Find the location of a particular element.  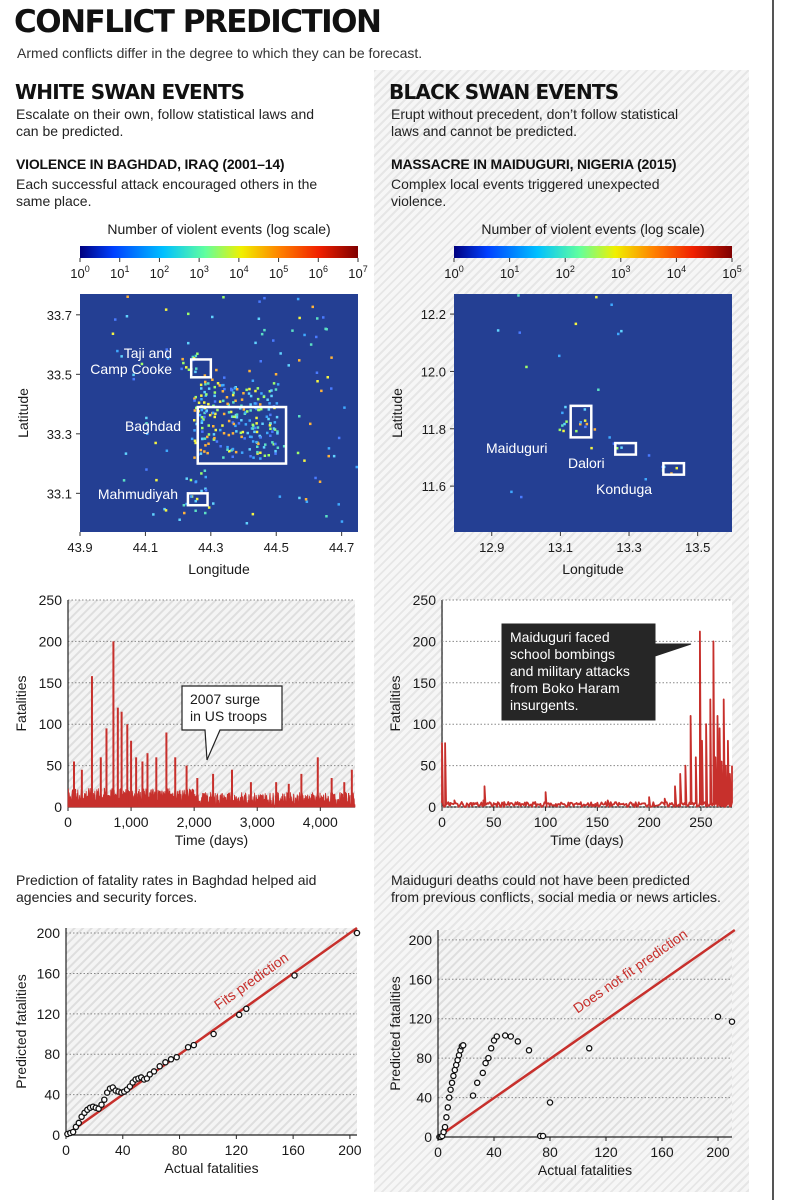

baghdad-map-colorbar-label: 10⁶ is located at coordinates (318, 272).